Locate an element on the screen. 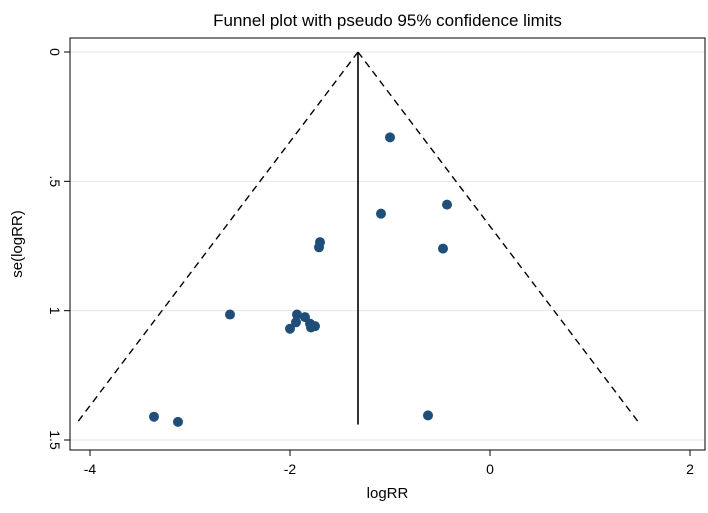 The height and width of the screenshot is (513, 708). y-tick-label-2: 1 is located at coordinates (55, 311).